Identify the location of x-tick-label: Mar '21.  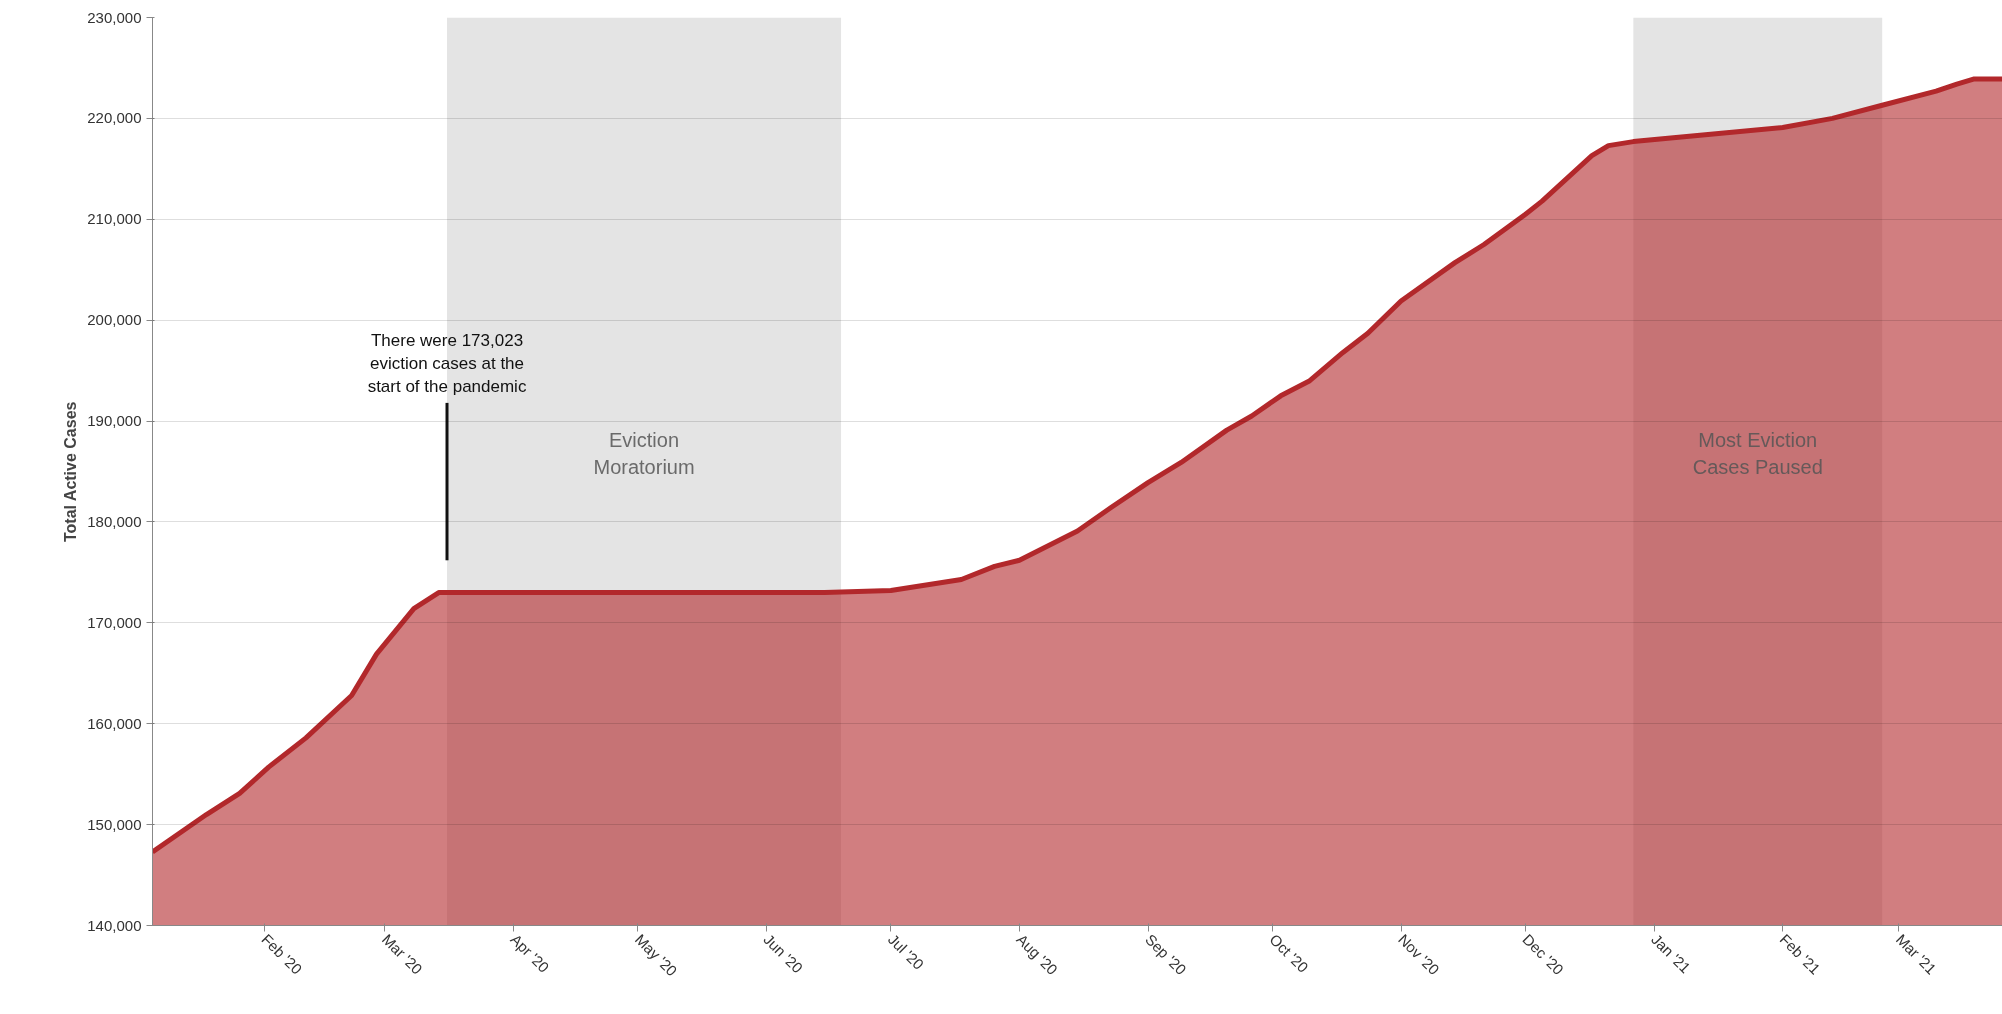
(1916, 954).